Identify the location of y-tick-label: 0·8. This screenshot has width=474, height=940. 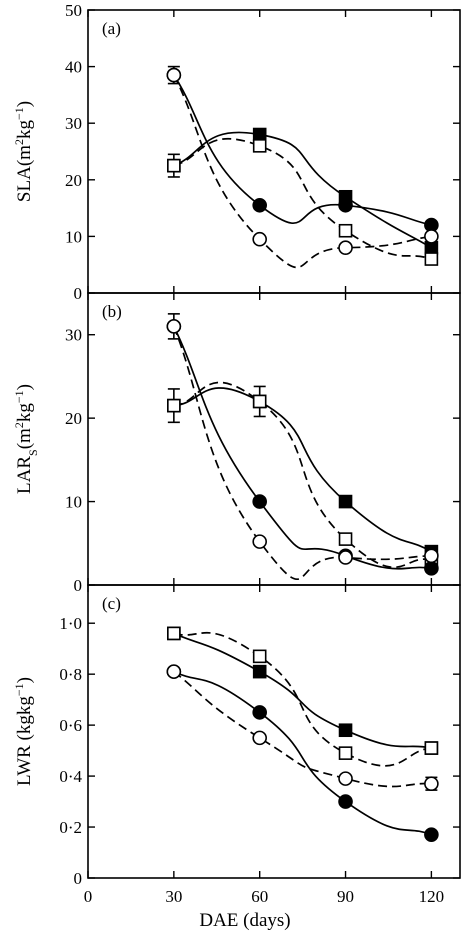
(70, 674).